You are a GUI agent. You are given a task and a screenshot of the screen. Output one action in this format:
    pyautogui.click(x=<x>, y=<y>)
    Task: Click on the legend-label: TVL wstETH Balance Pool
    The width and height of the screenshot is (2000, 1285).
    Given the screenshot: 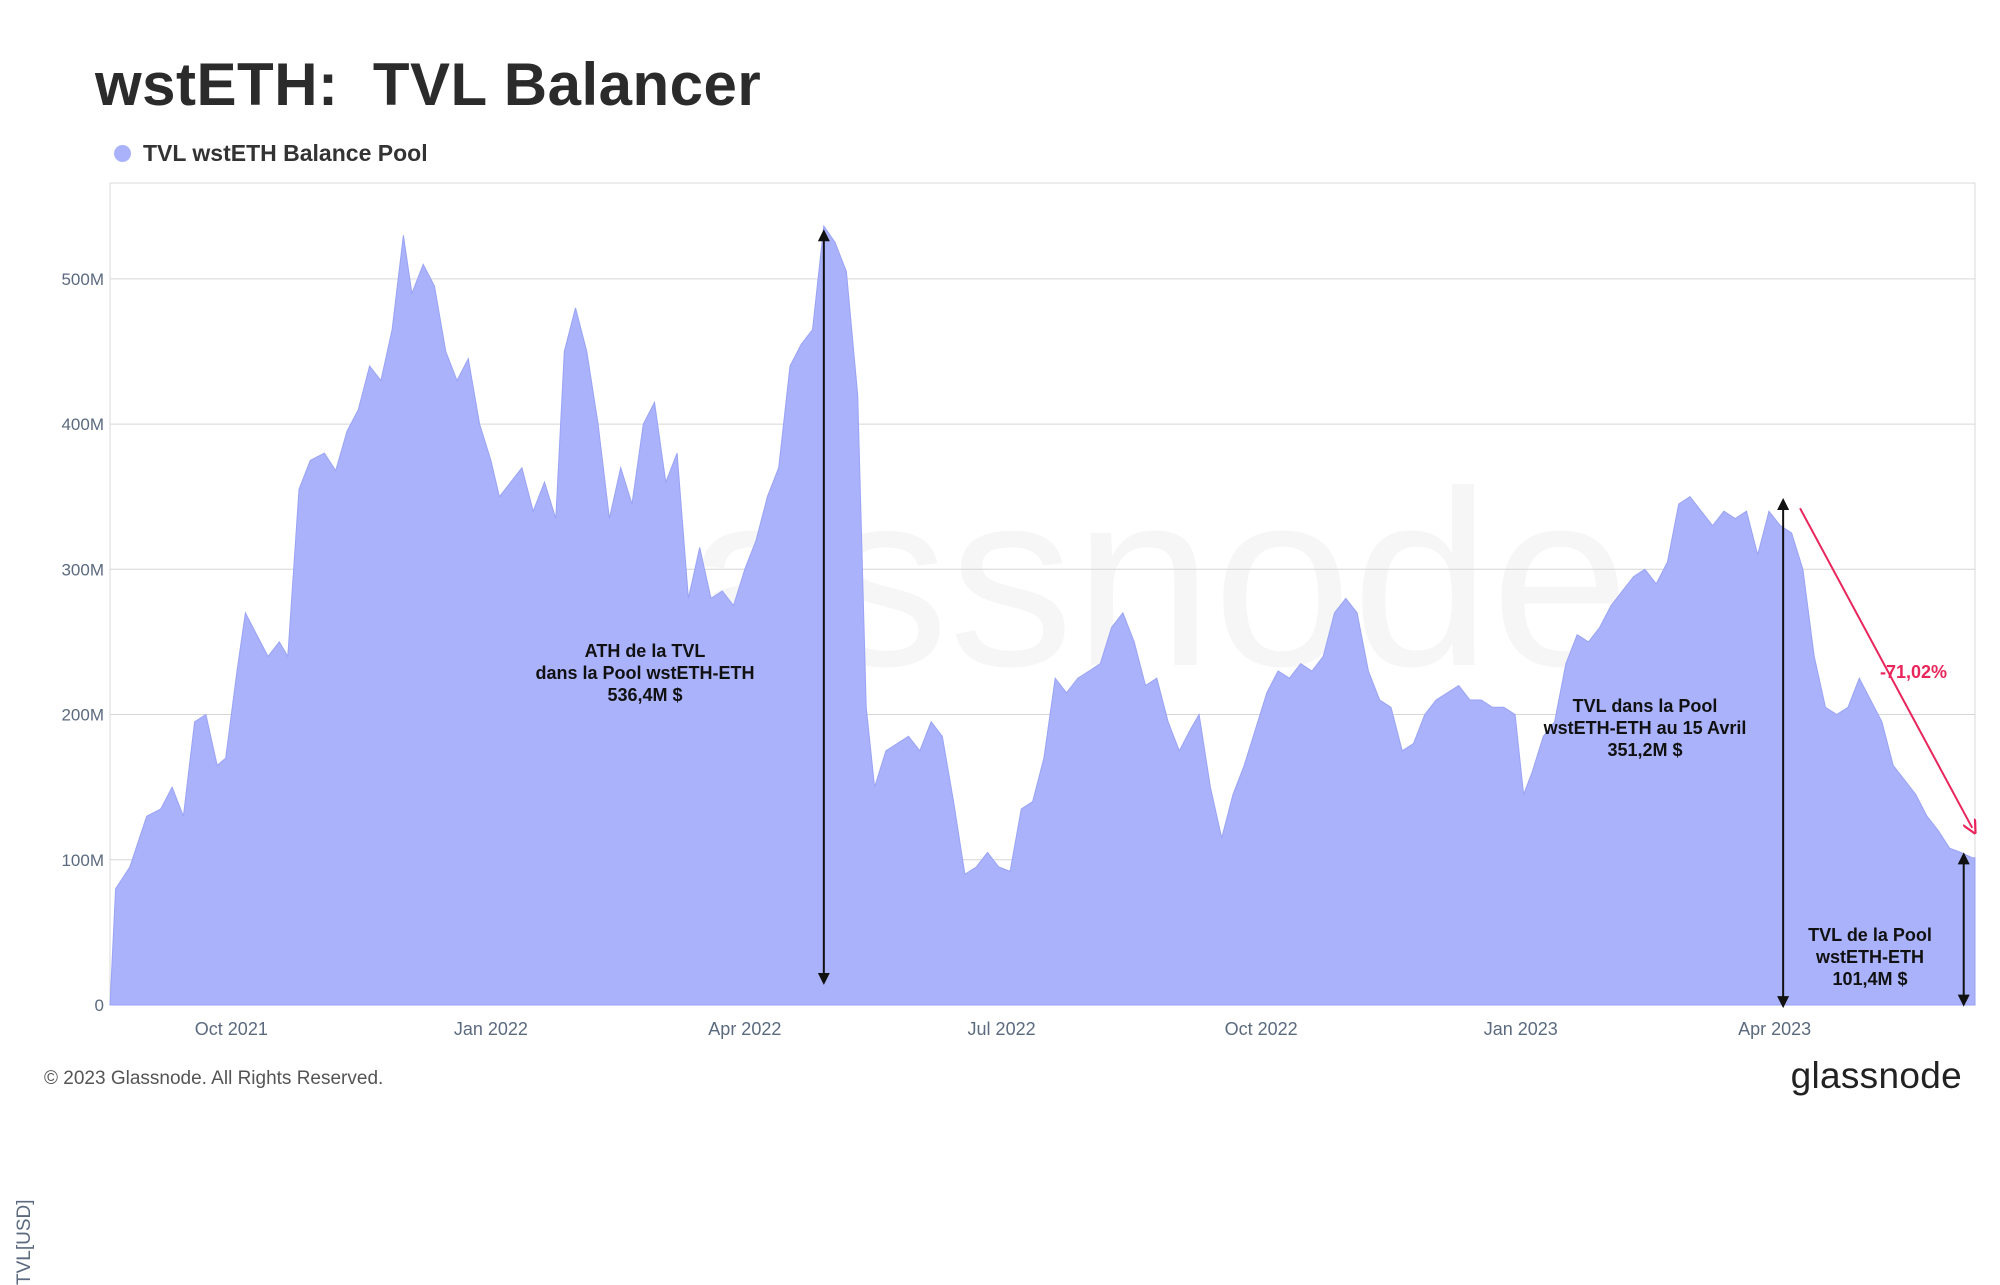 What is the action you would take?
    pyautogui.click(x=285, y=153)
    